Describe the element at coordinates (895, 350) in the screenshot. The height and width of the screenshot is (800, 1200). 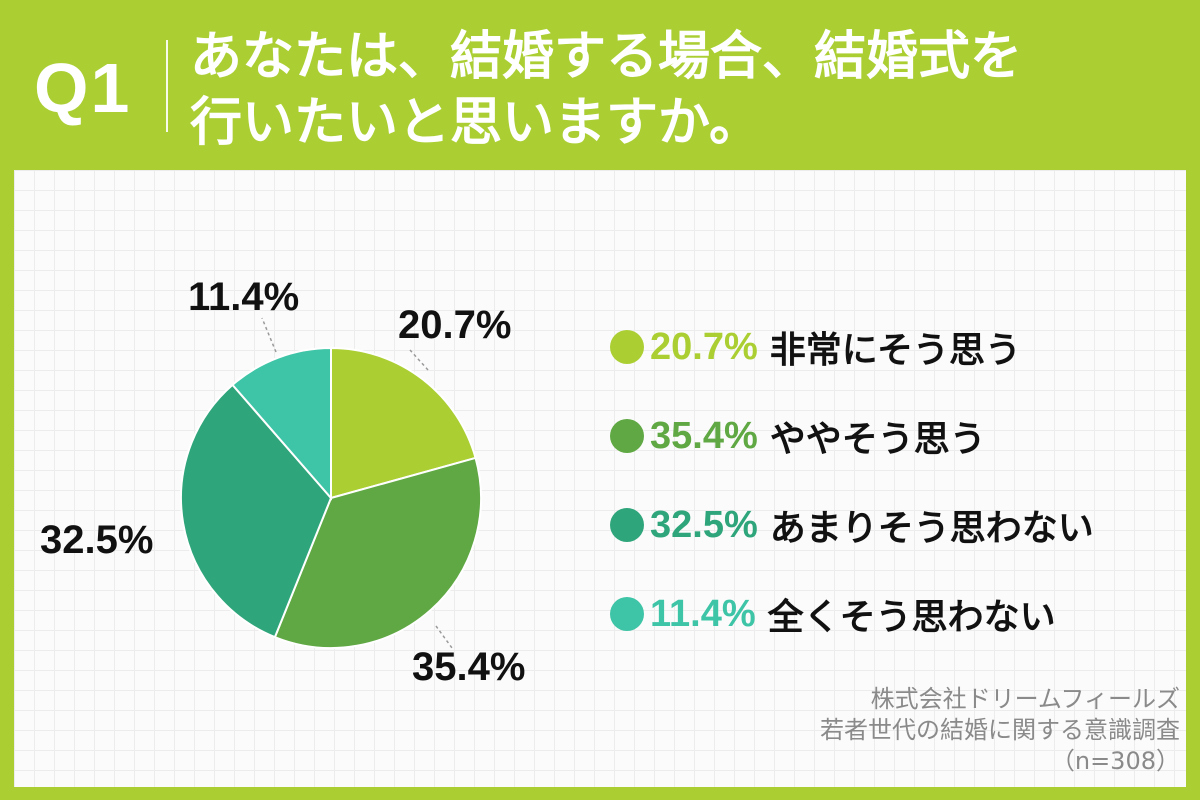
I see `legend-label: 非常にそう思う` at that location.